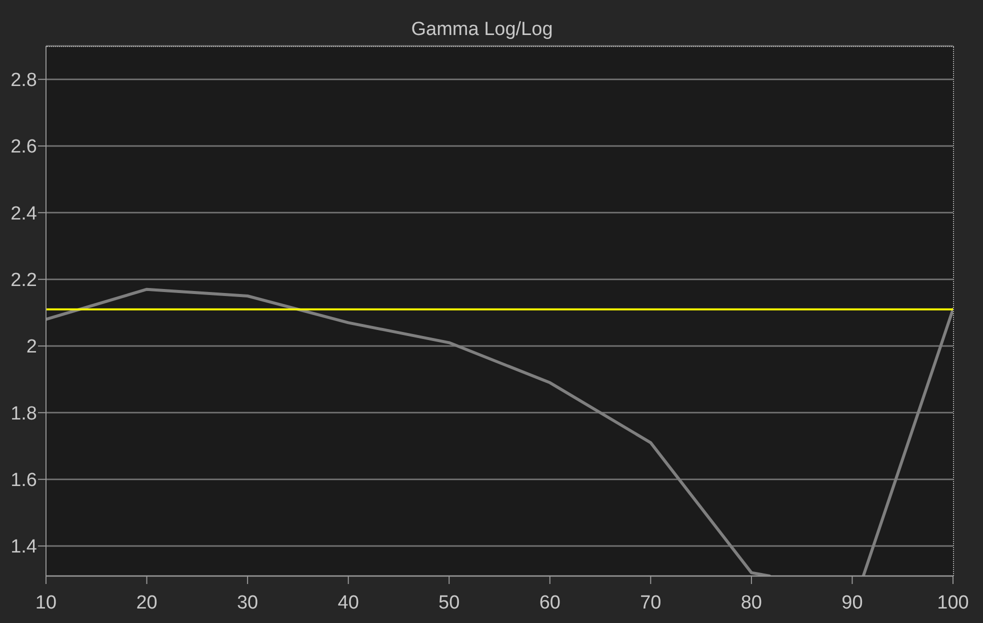 The height and width of the screenshot is (623, 983). Describe the element at coordinates (348, 603) in the screenshot. I see `x-tick-label: 40` at that location.